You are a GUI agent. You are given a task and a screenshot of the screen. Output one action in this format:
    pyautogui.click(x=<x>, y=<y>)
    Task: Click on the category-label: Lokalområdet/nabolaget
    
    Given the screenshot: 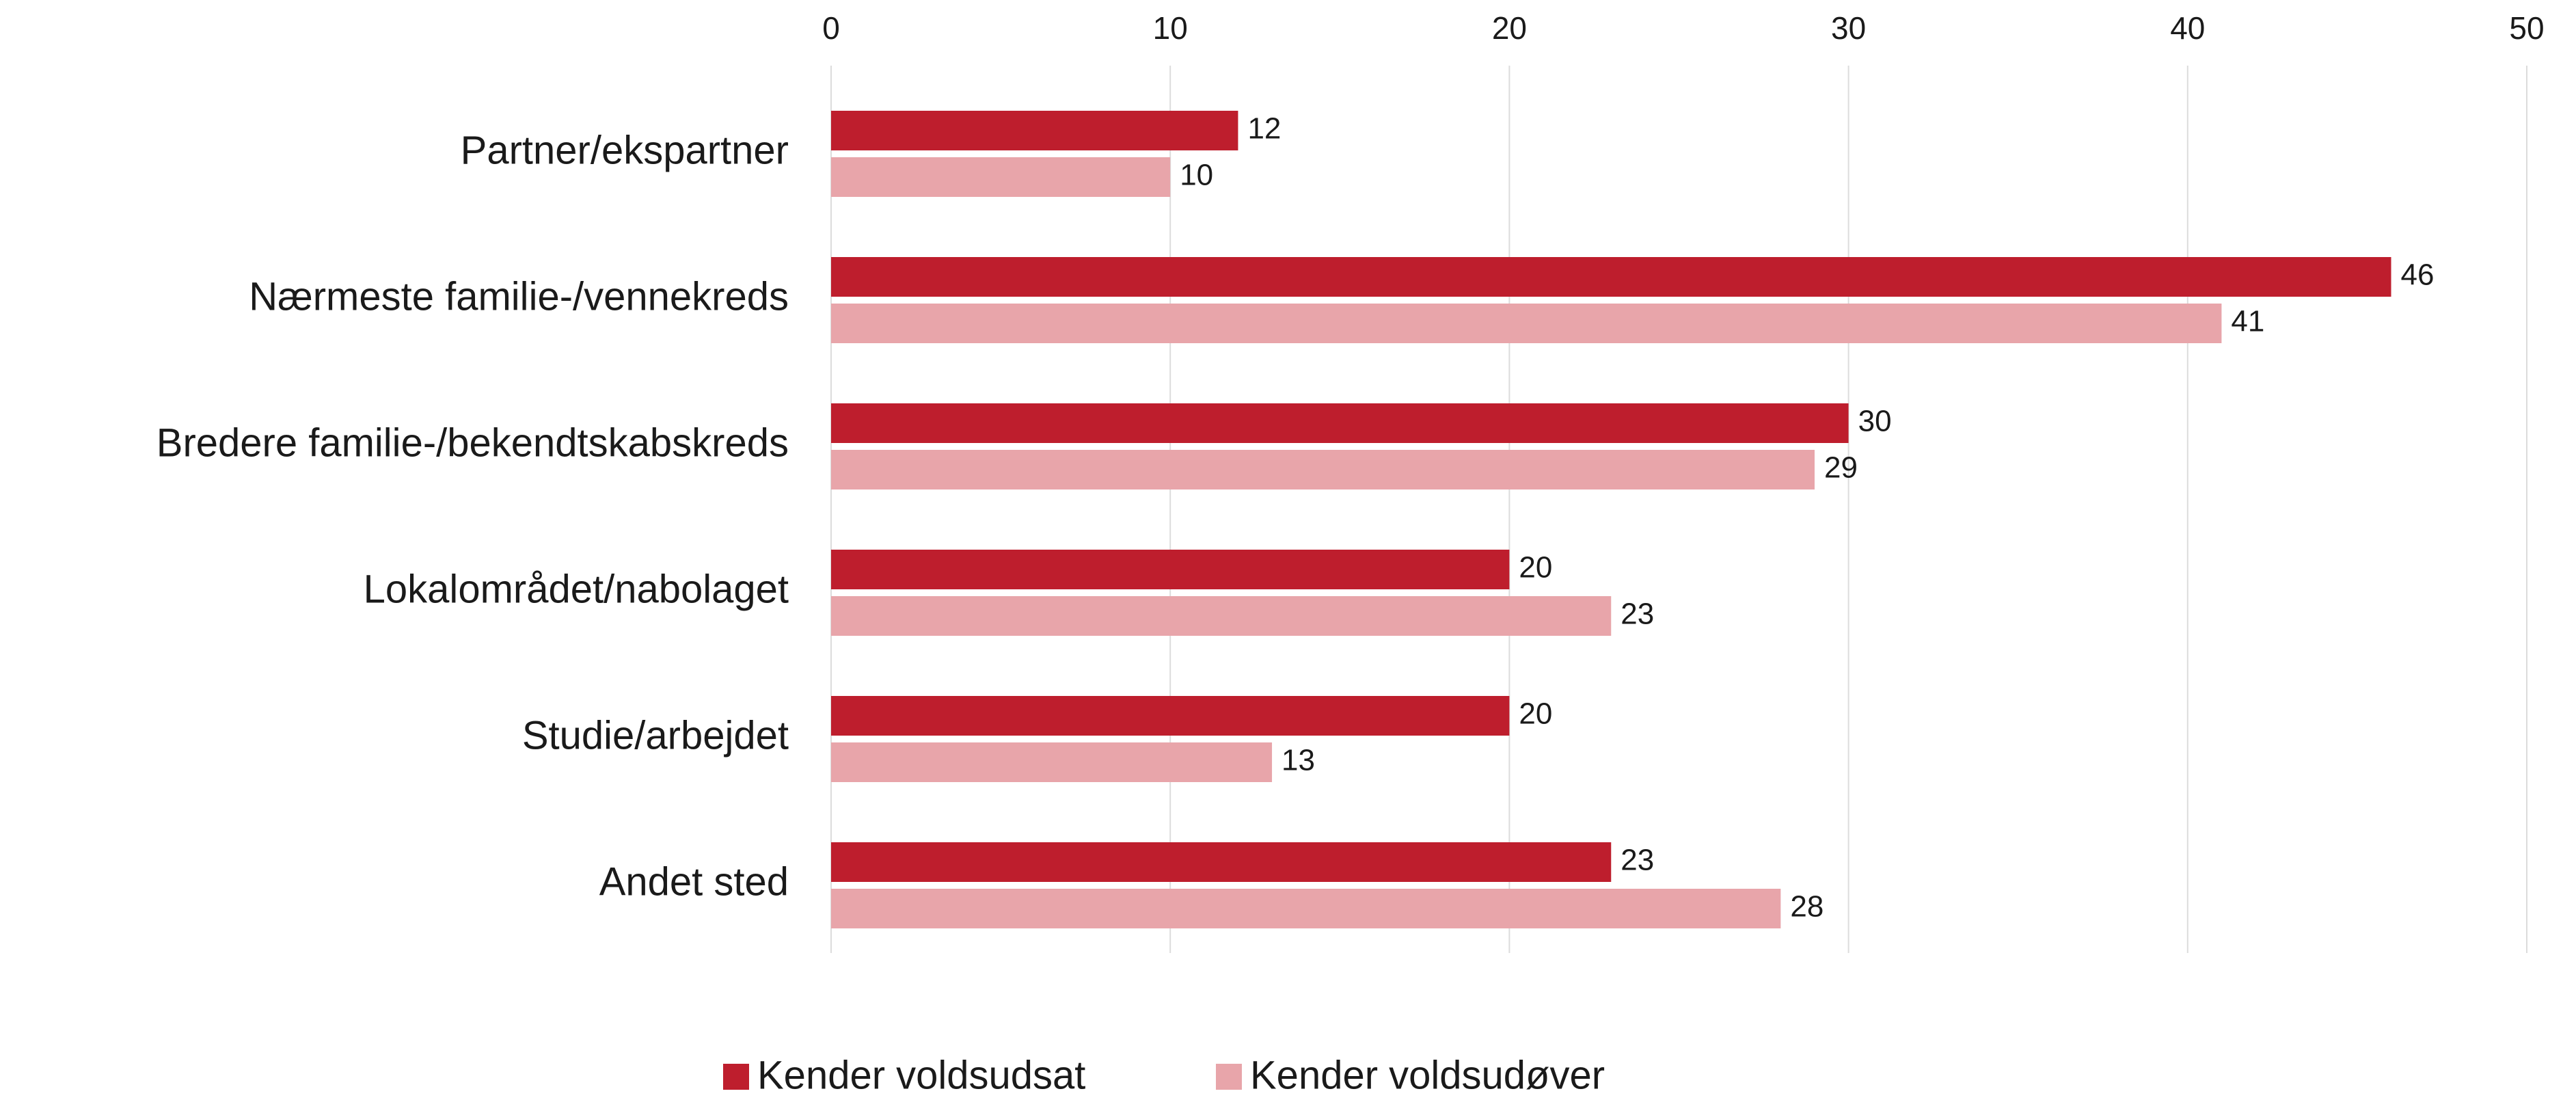 What is the action you would take?
    pyautogui.click(x=576, y=589)
    